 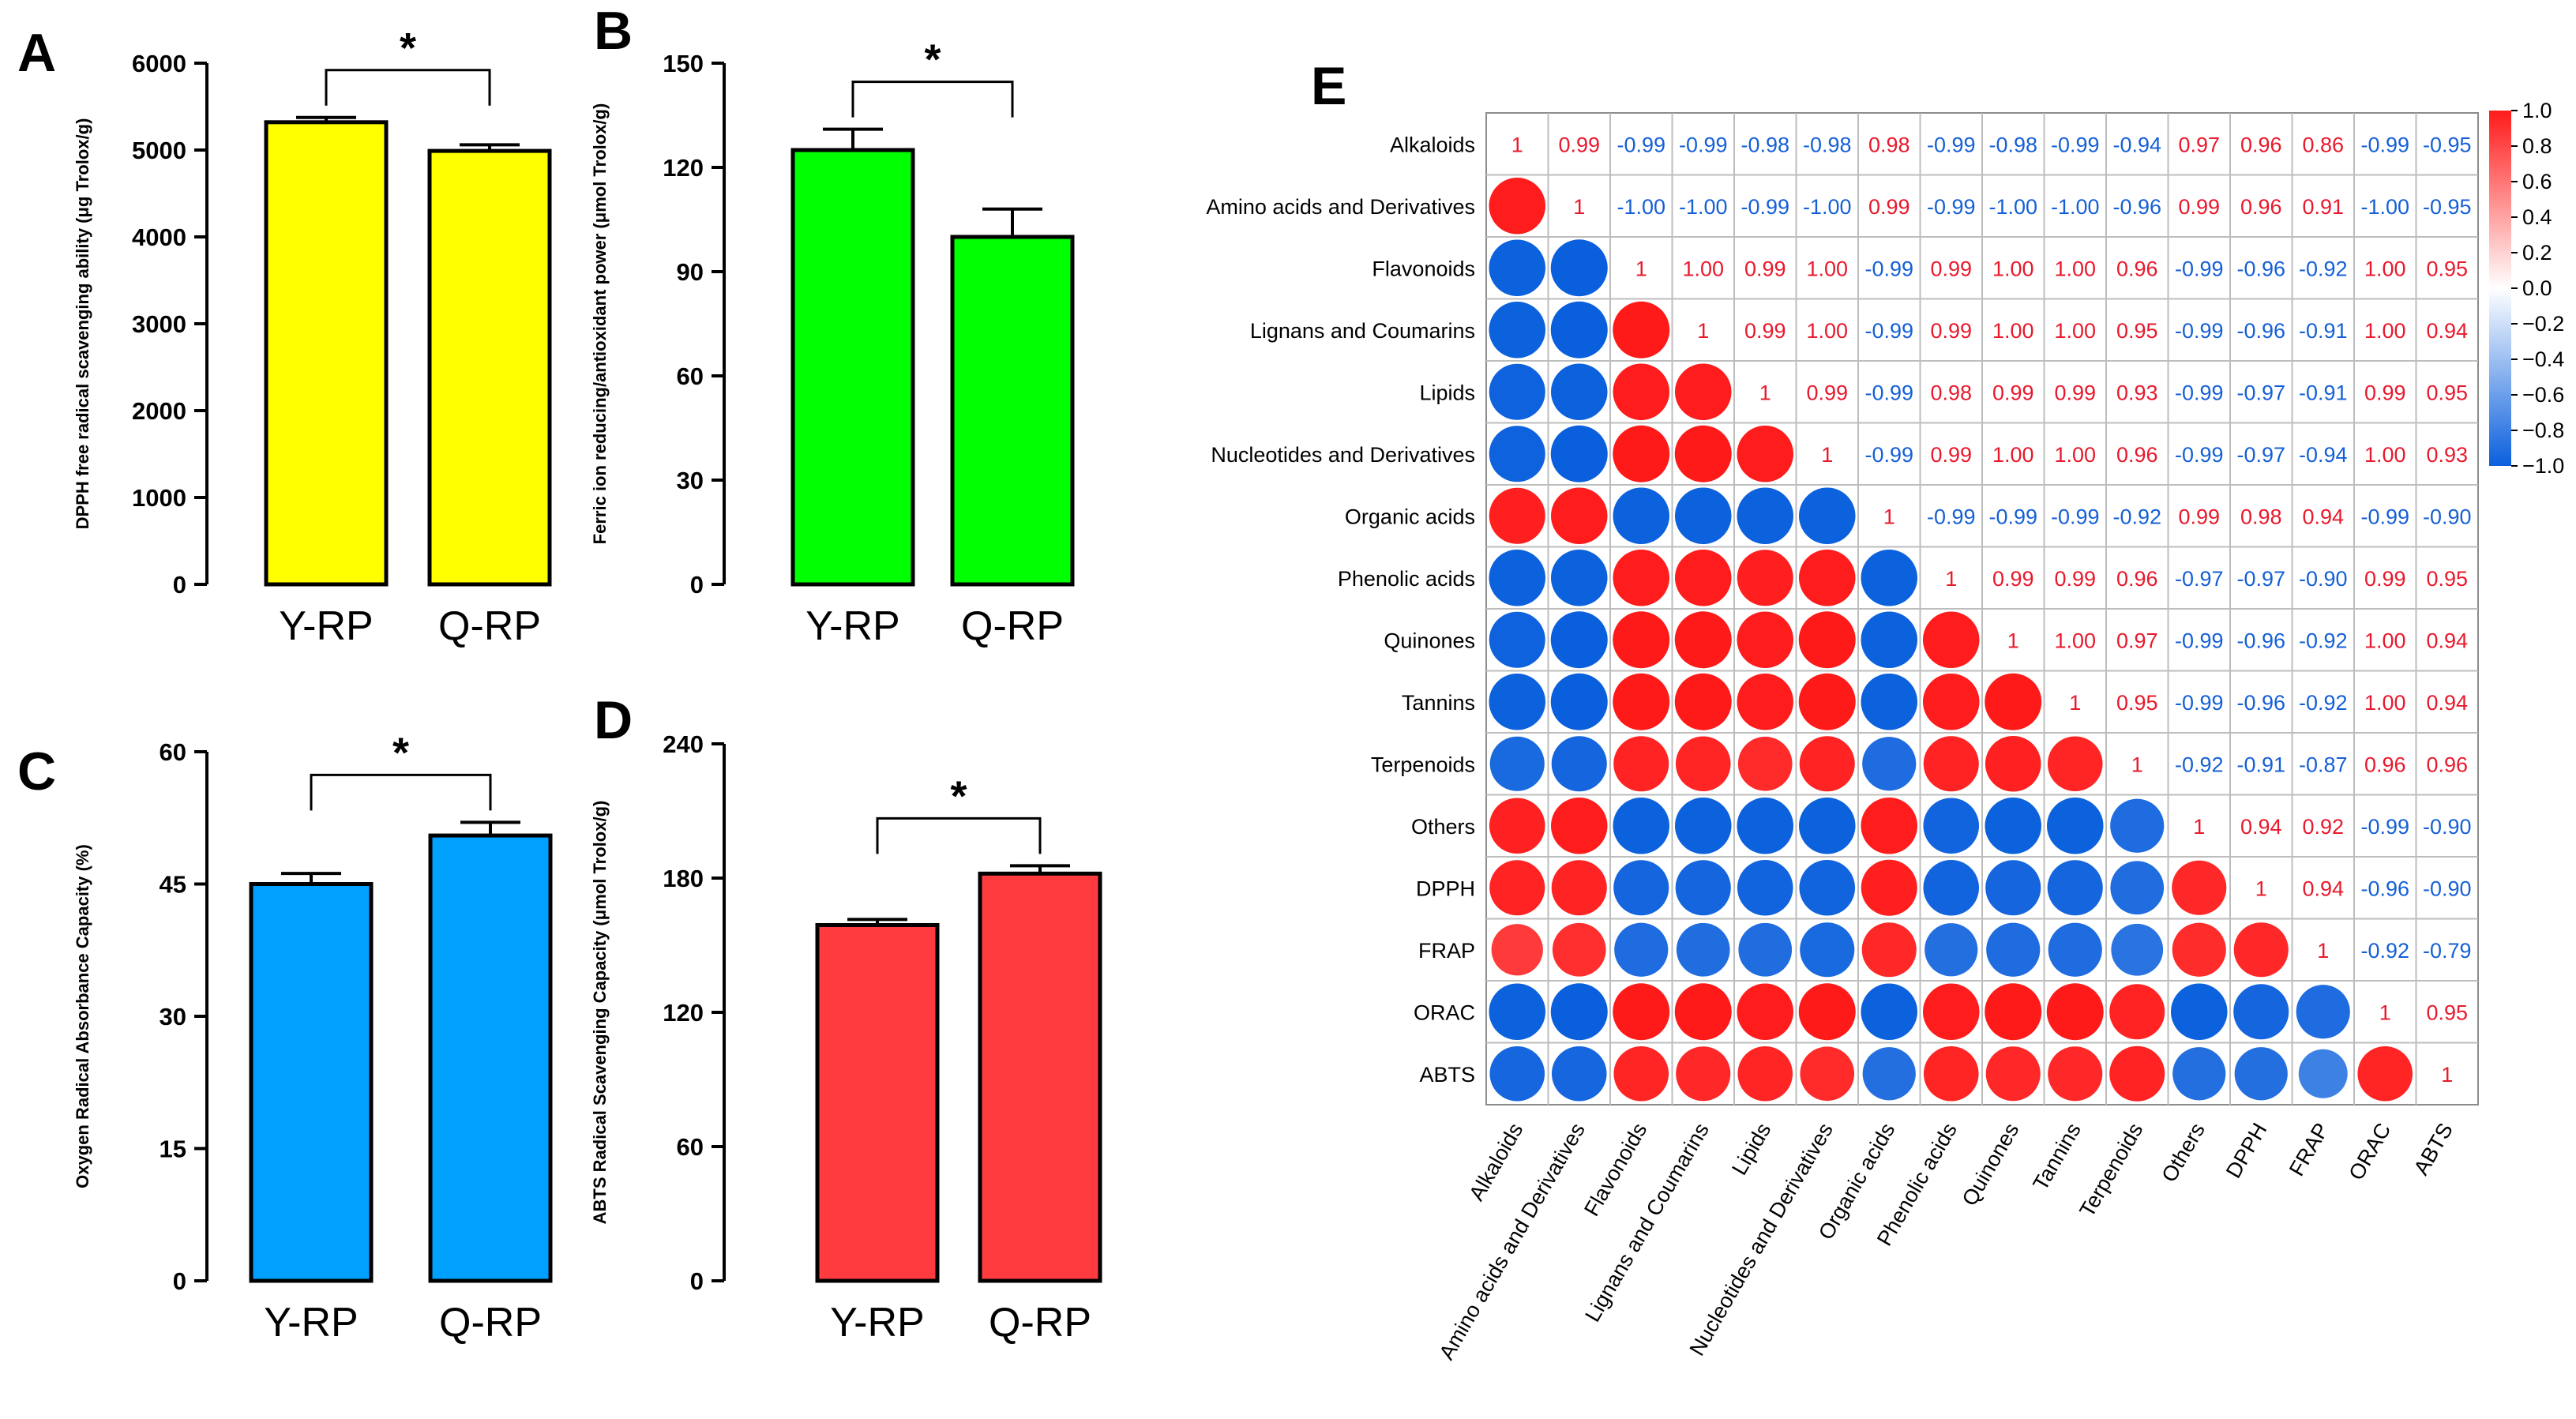 What do you see at coordinates (401, 792) in the screenshot?
I see `significance-bracket` at bounding box center [401, 792].